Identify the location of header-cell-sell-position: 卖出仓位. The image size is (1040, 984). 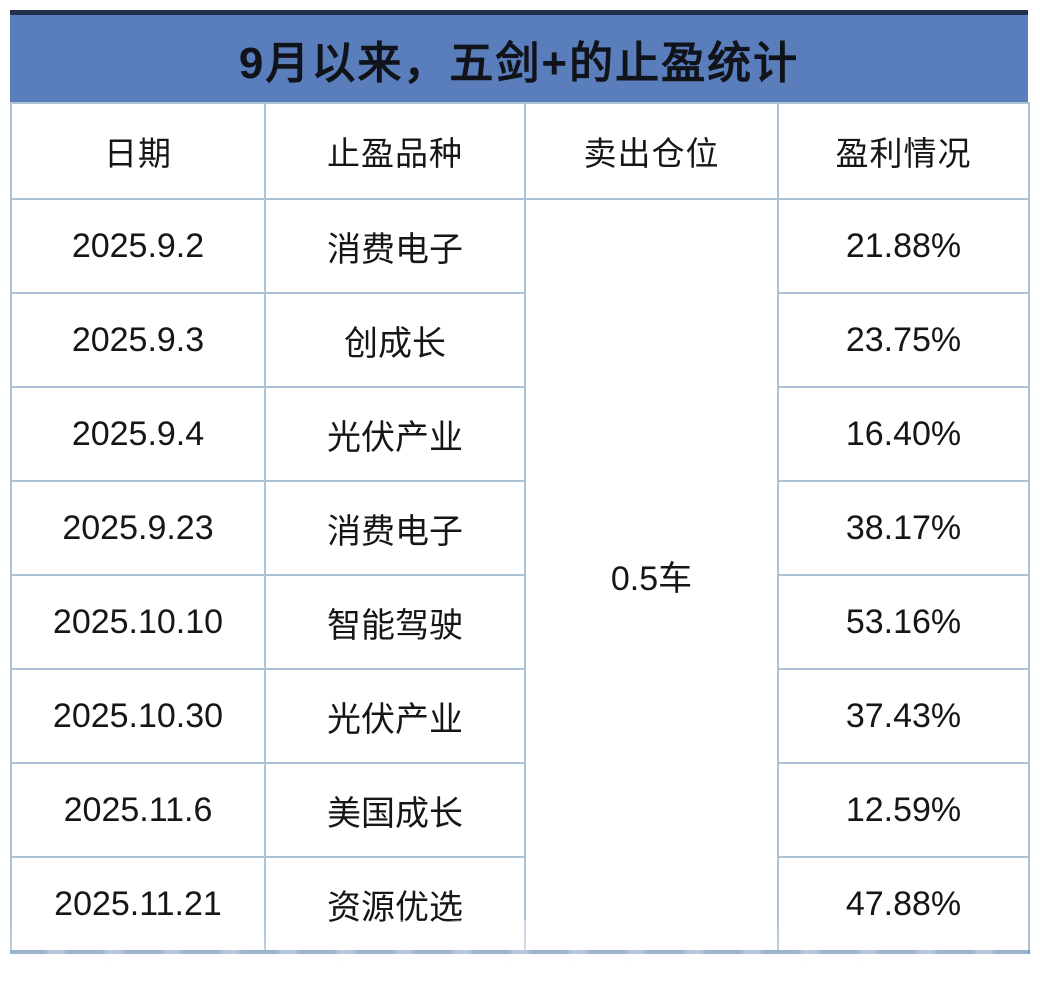
(651, 151).